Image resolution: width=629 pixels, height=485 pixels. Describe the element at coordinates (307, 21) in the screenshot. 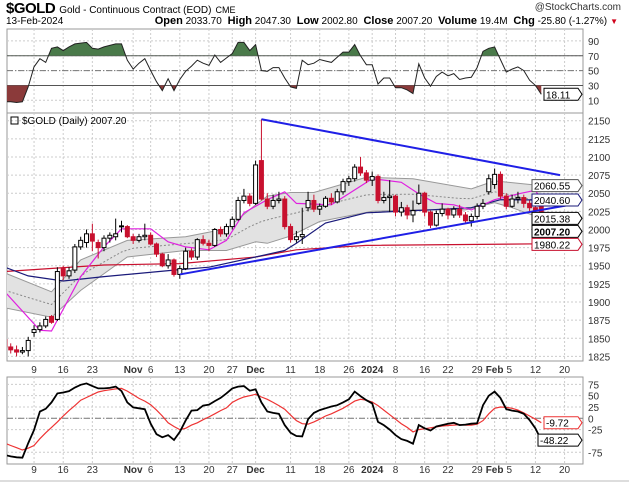

I see `low-label: Low` at that location.